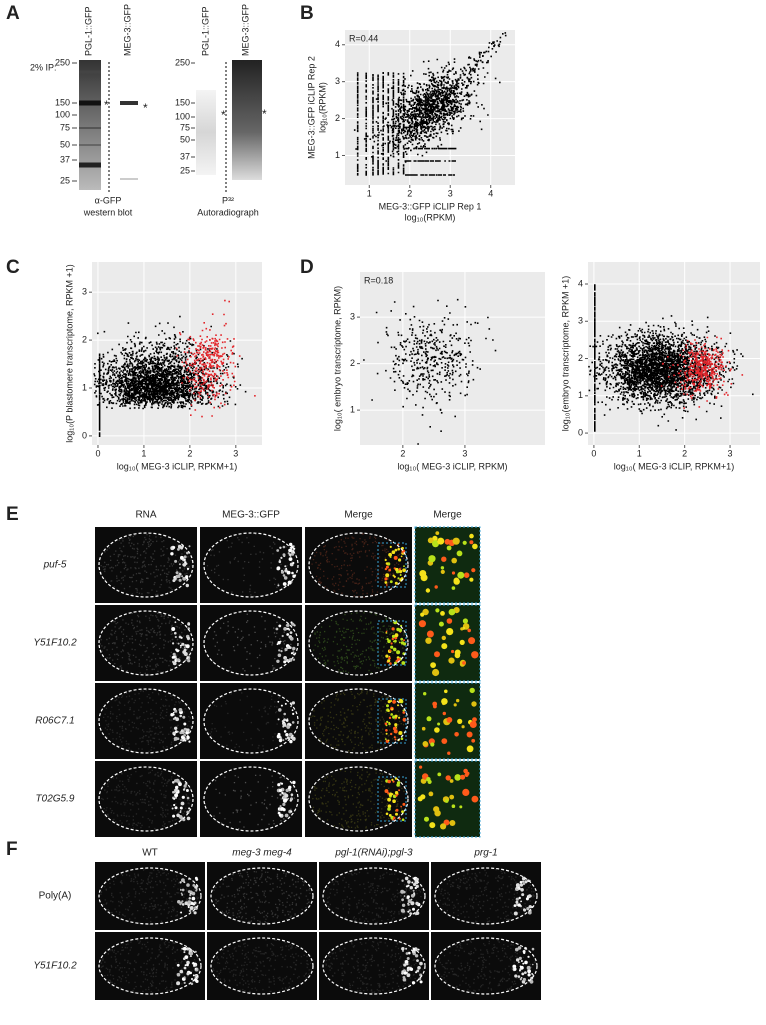 The width and height of the screenshot is (766, 1025). I want to click on blot-band, so click(90, 165).